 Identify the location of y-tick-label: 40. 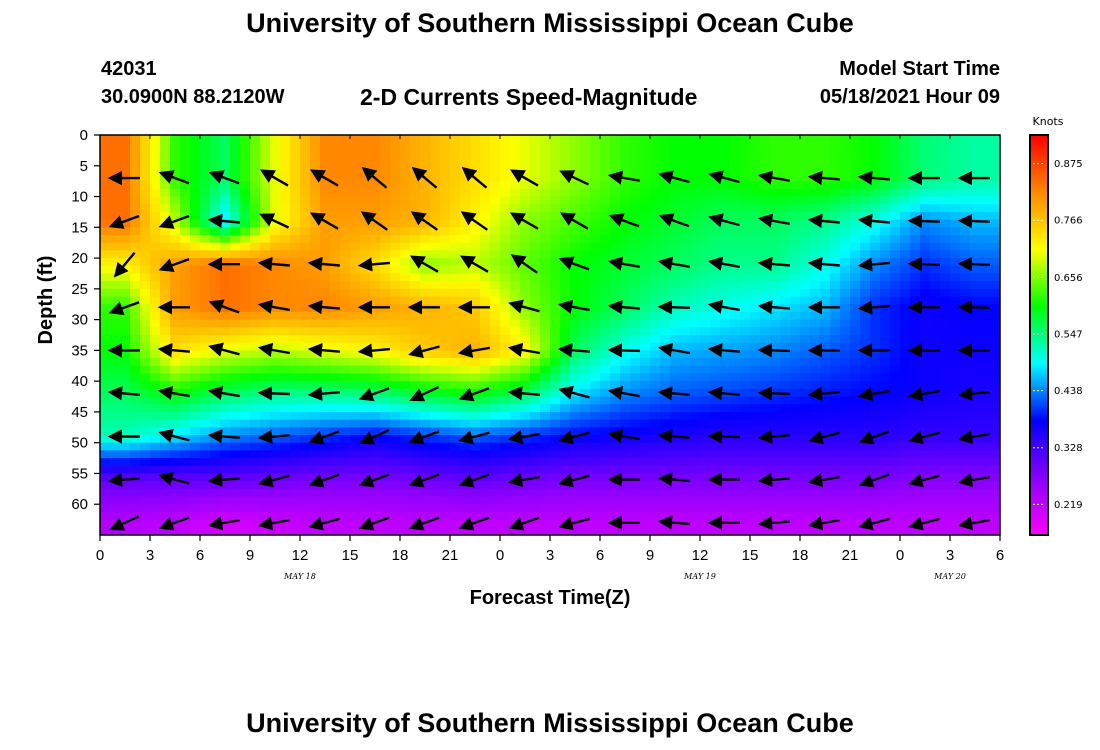
(79, 381).